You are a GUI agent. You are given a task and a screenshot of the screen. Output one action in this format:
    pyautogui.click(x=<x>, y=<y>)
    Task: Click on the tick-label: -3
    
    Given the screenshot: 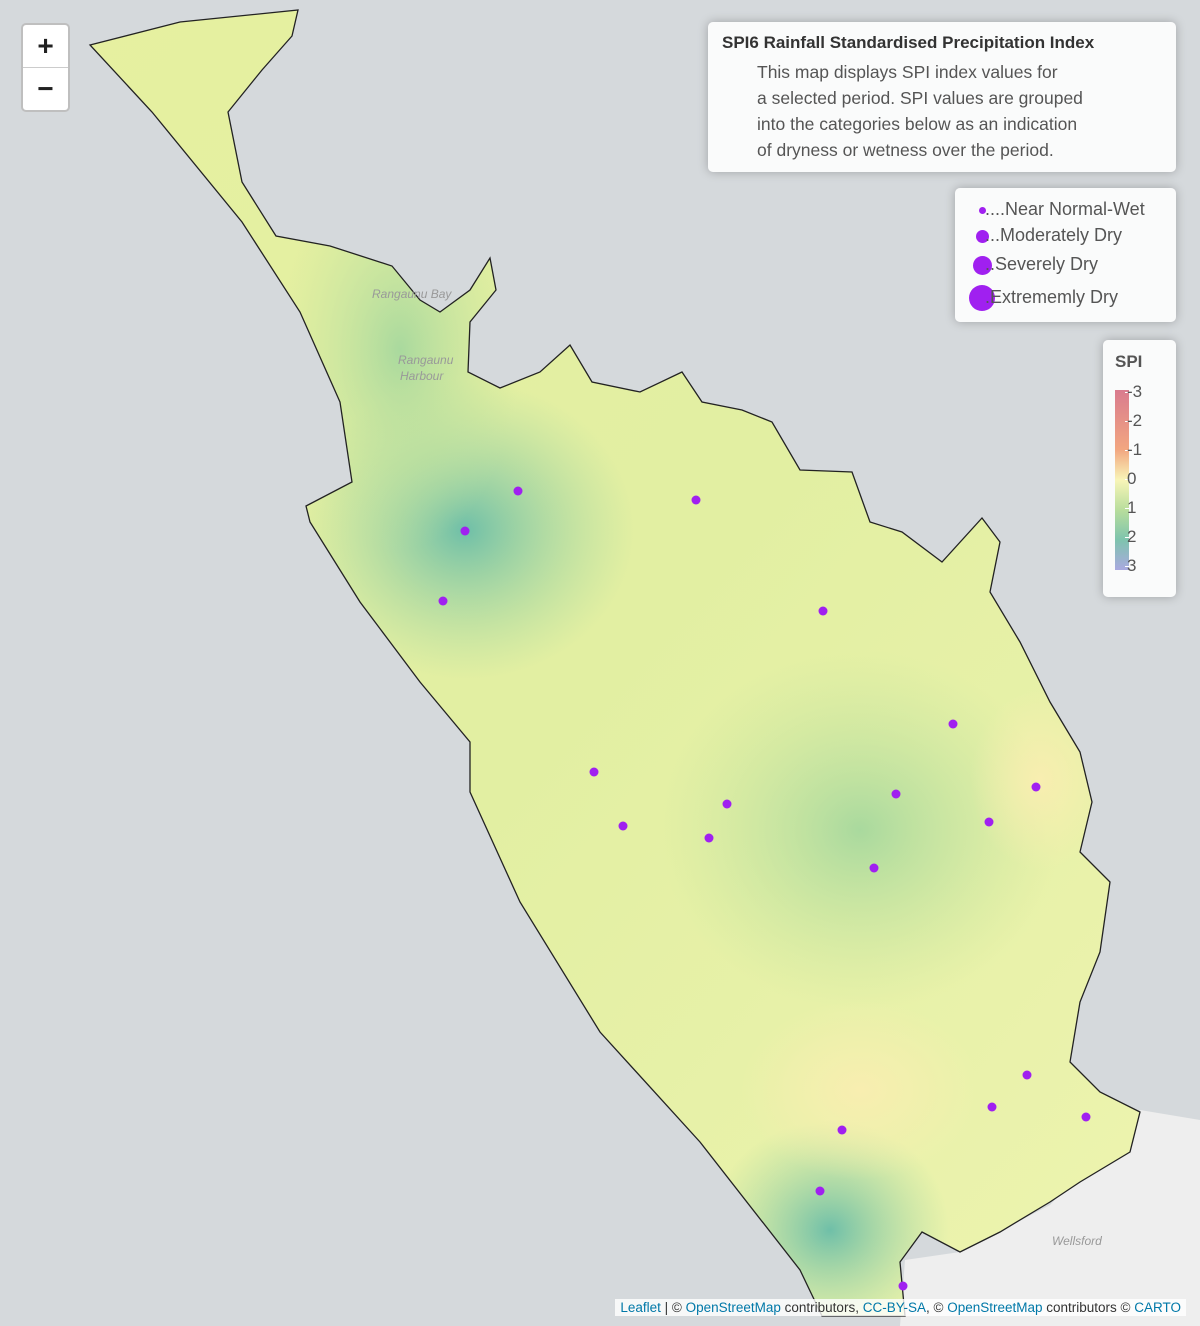 What is the action you would take?
    pyautogui.click(x=1135, y=391)
    